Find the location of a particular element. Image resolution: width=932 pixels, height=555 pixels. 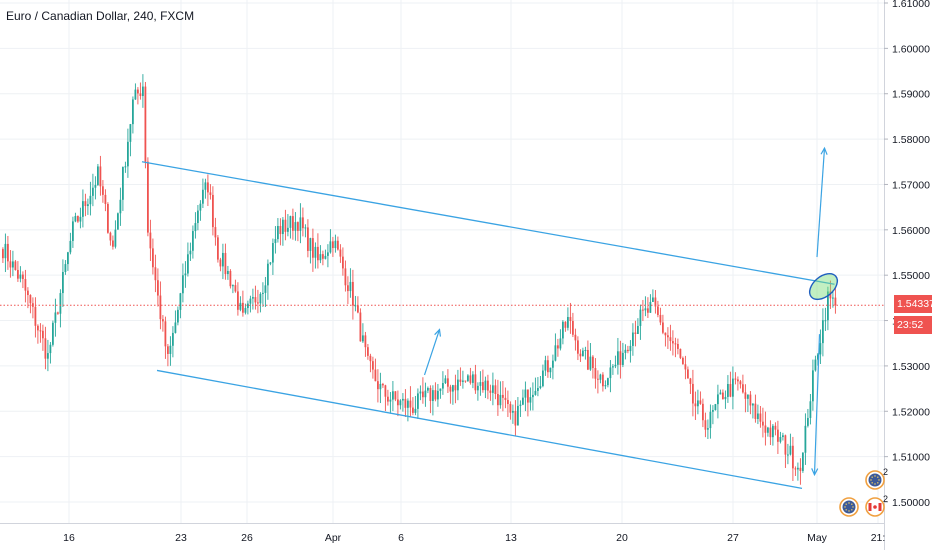

y-tick-label: 1.55000 is located at coordinates (911, 276).